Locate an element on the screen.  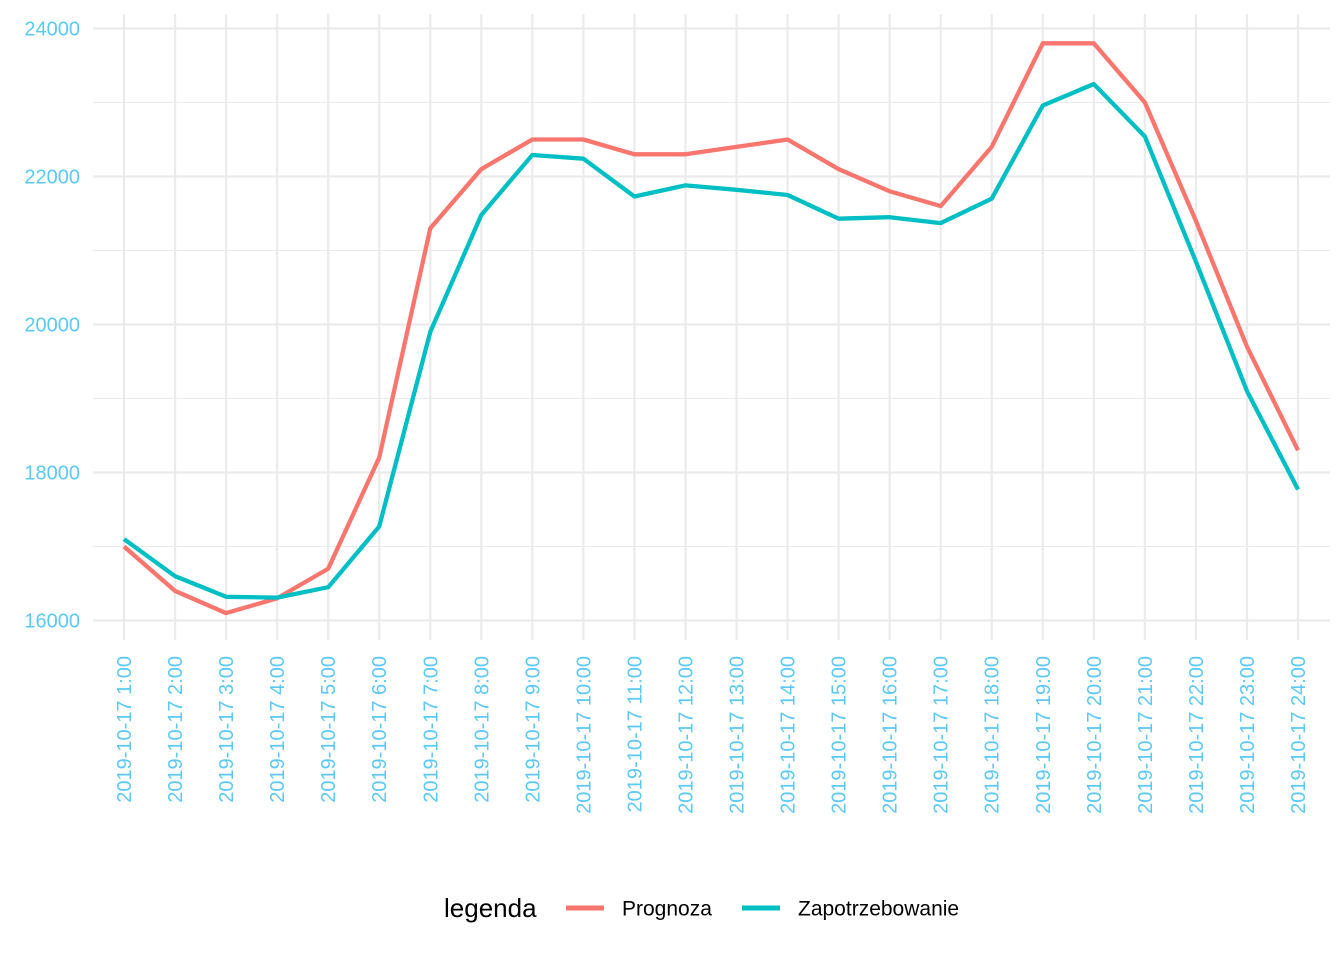
x-tick-label: 2019-10-17 1:00 is located at coordinates (125, 729).